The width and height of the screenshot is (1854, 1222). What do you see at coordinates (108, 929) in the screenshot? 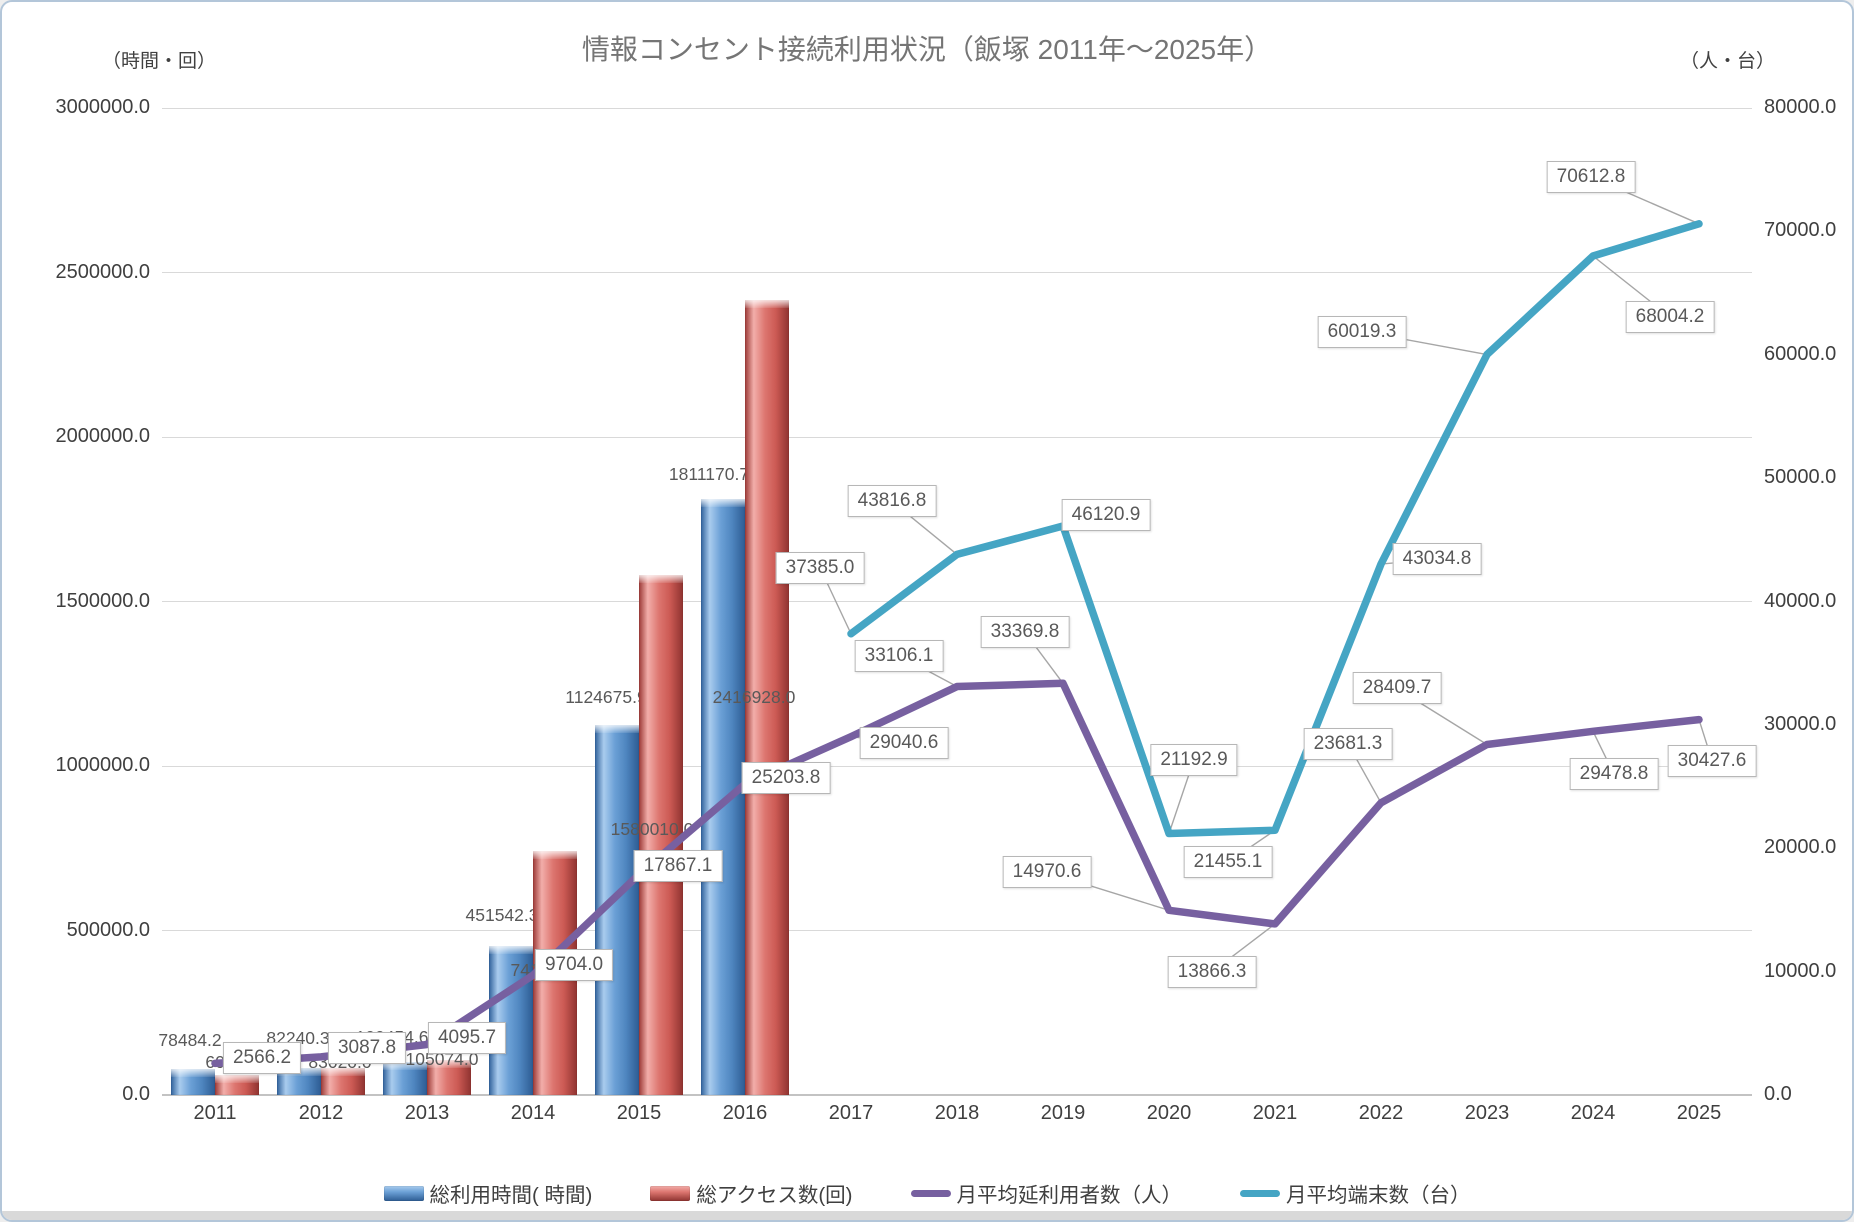
I see `left-axis-tick-label: 500000.0` at bounding box center [108, 929].